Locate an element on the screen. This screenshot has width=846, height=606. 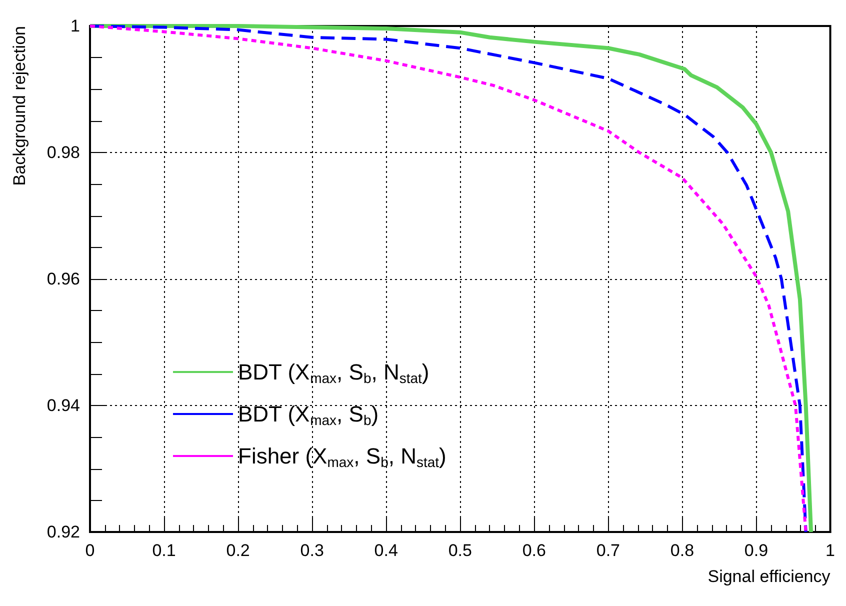
y-axis-title: Background rejection is located at coordinates (19, 106).